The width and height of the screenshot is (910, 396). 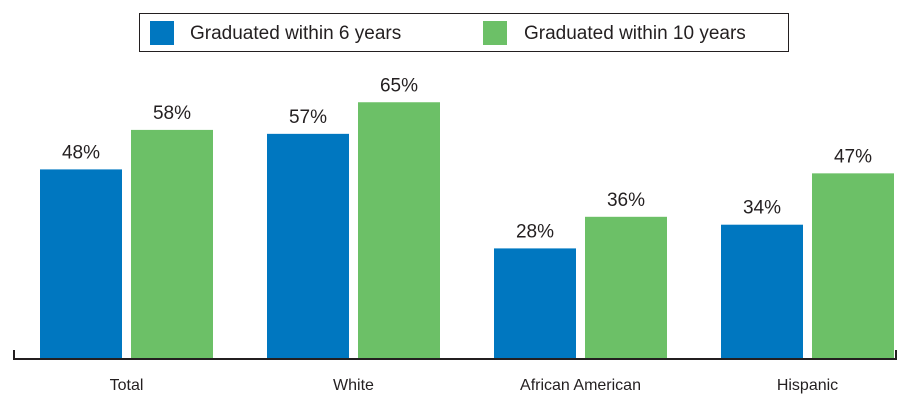 I want to click on x-axis: Total White African American Hispanic, so click(x=455, y=372).